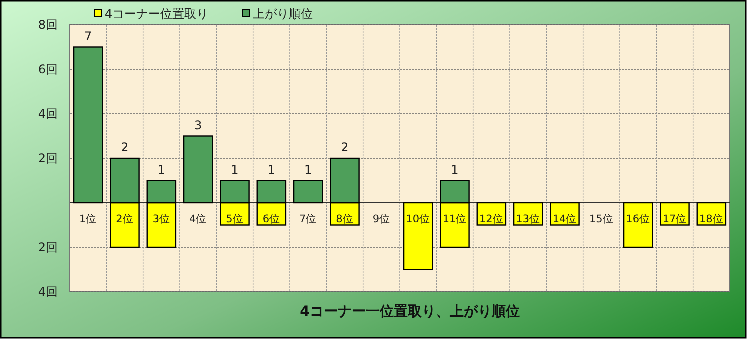  Describe the element at coordinates (410, 312) in the screenshot. I see `text: 4コーナー一位置取り、上がり順位` at that location.